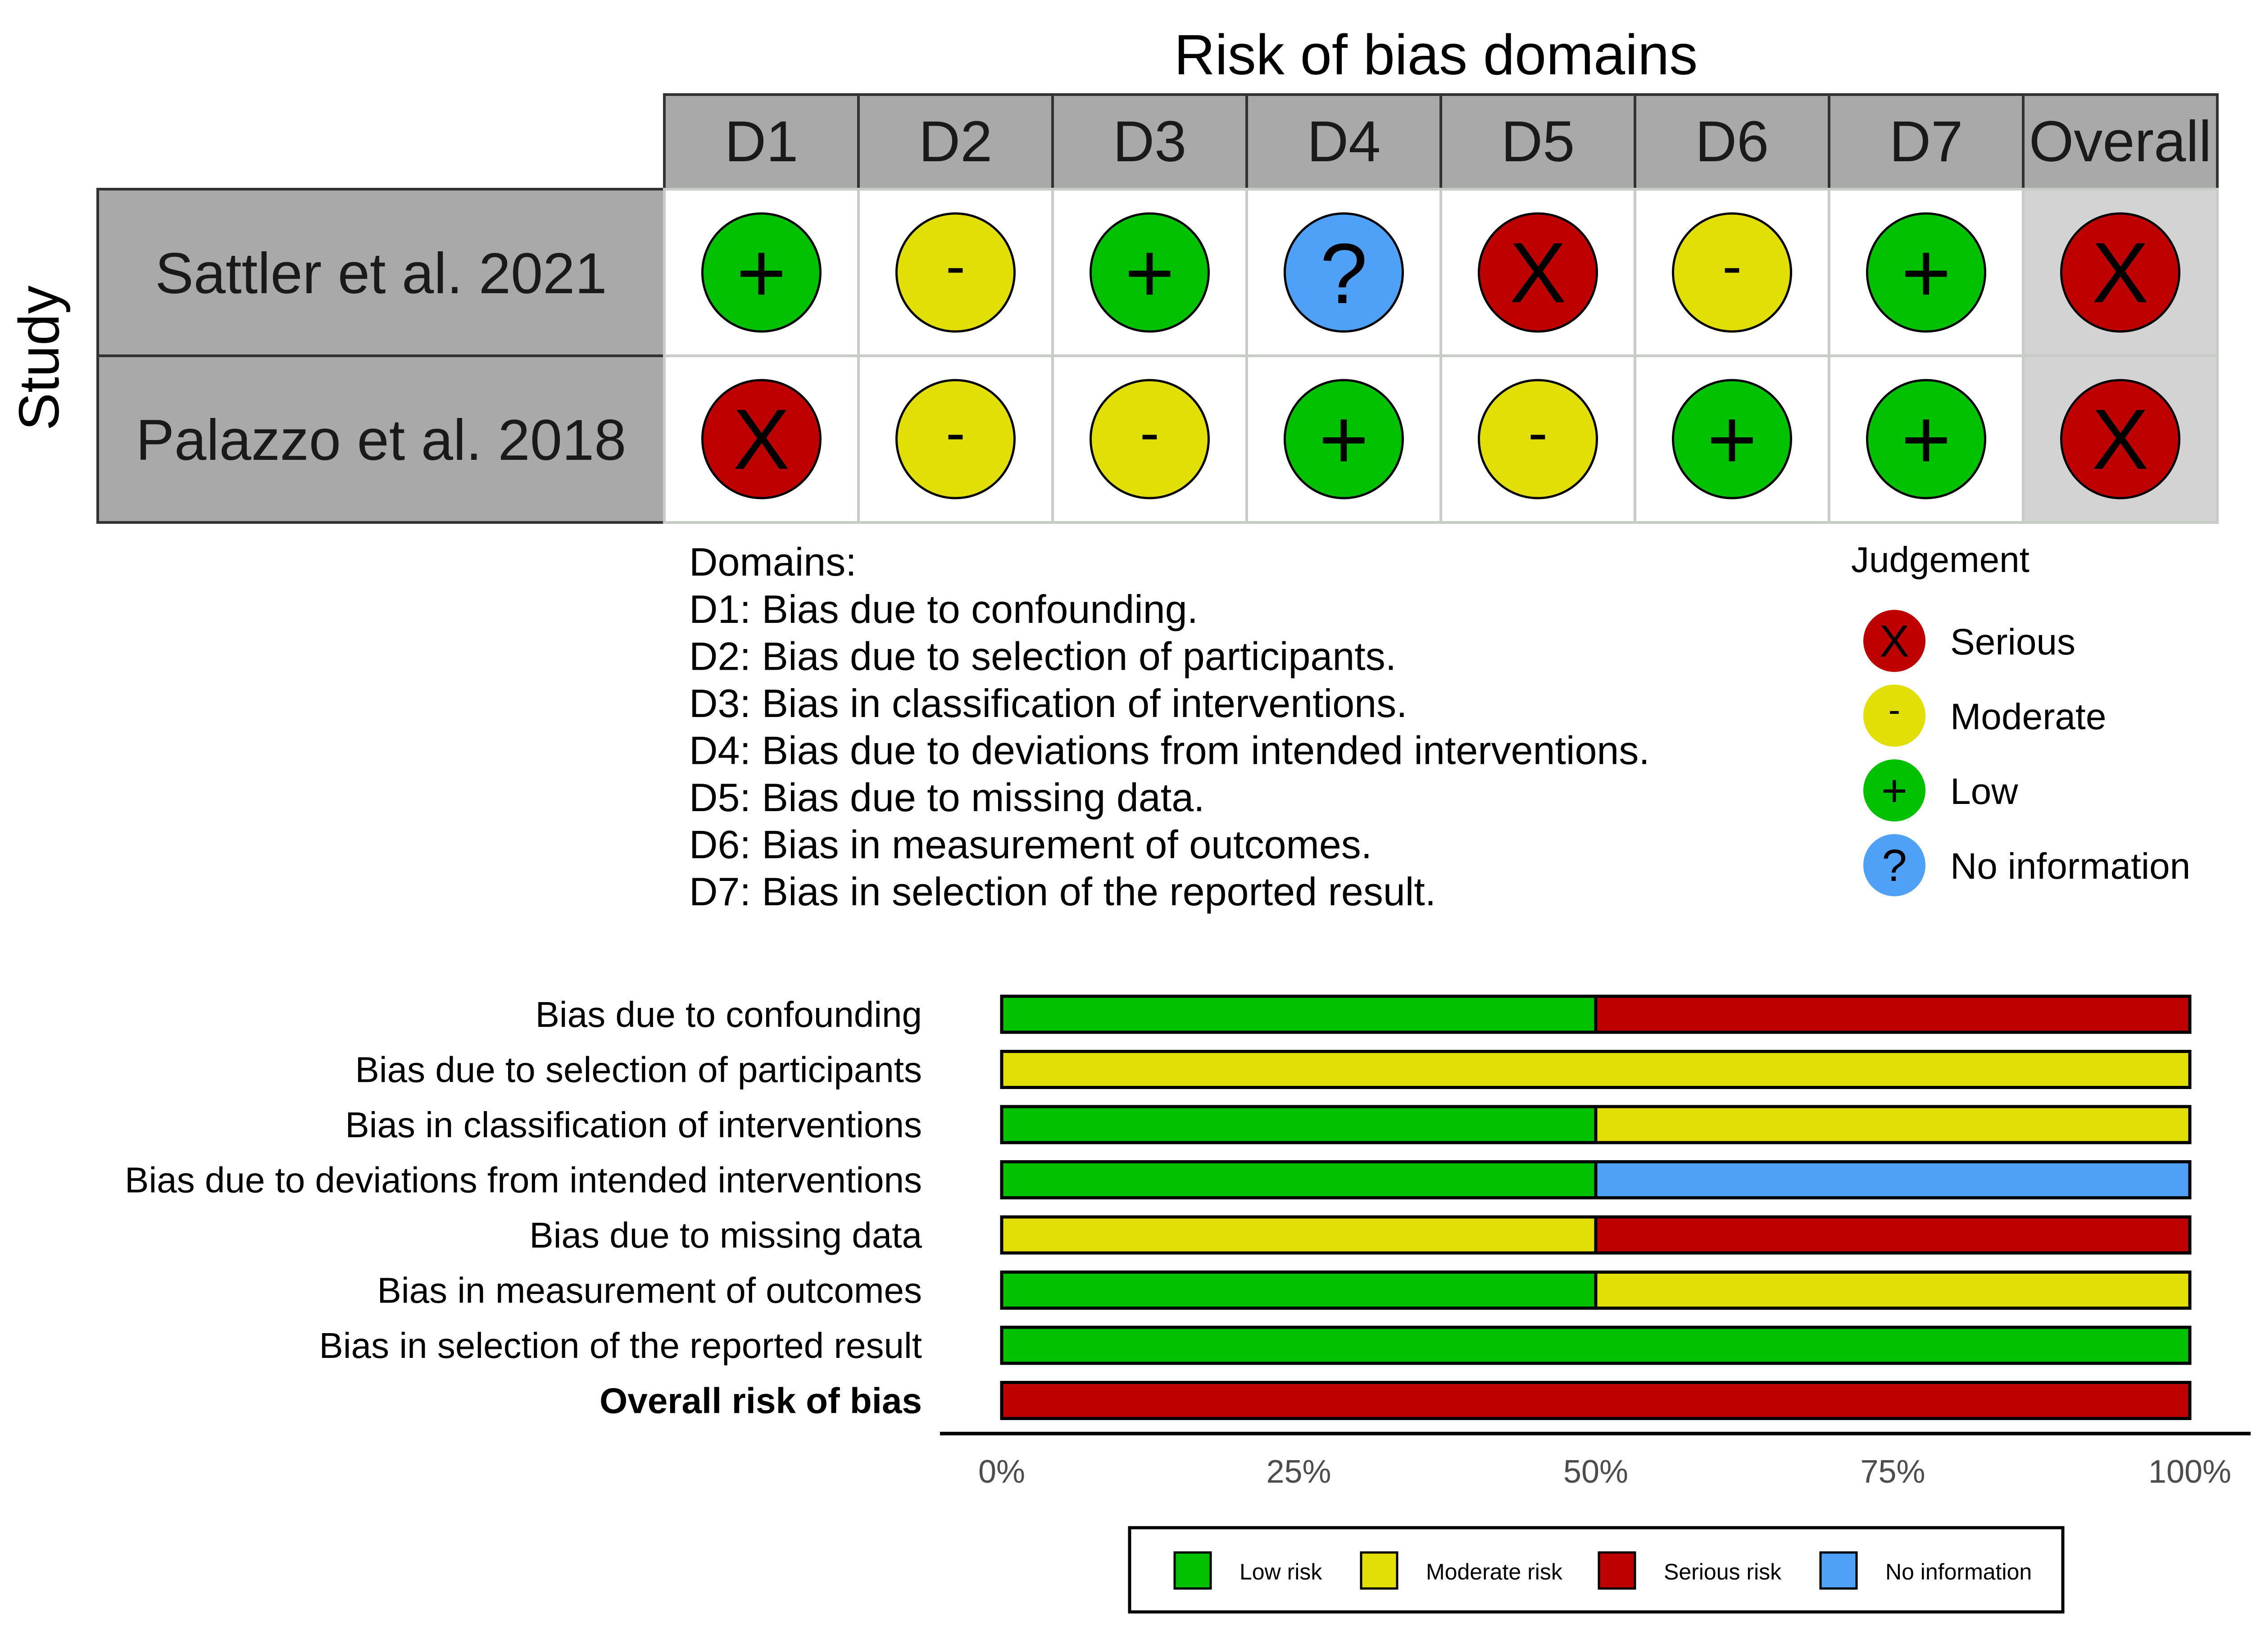 This screenshot has height=1652, width=2252. Describe the element at coordinates (1940, 560) in the screenshot. I see `judgement-legend-title: Judgement` at that location.